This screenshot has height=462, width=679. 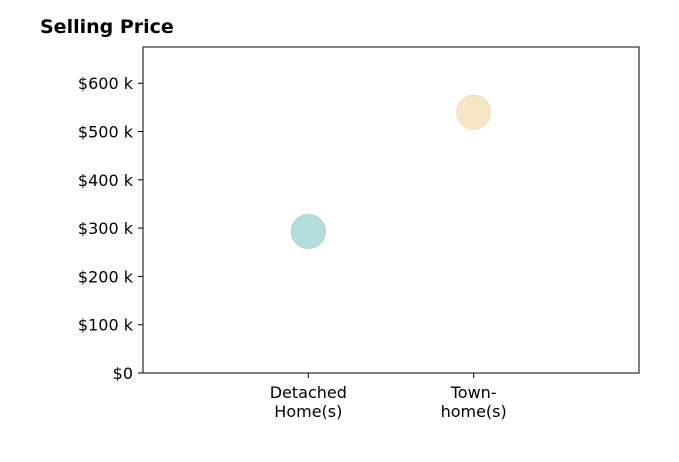 I want to click on y-tick-label: $200 k, so click(x=106, y=276).